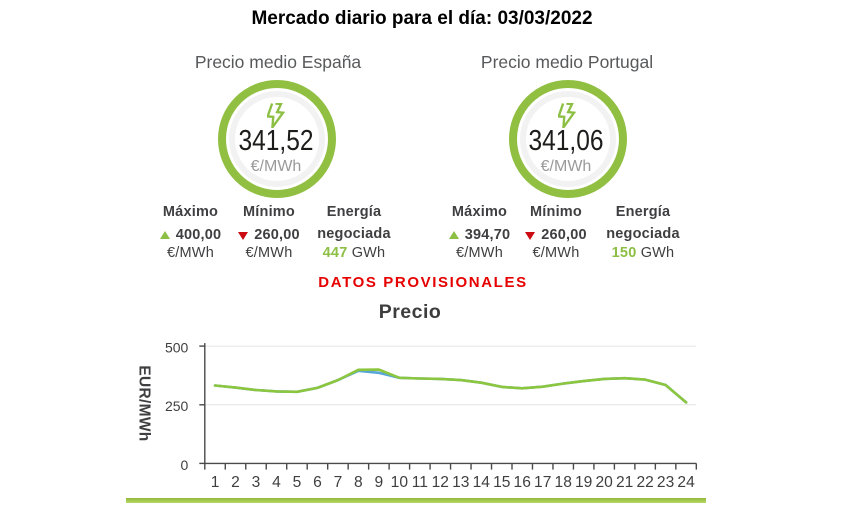  I want to click on svg-text: 12, so click(440, 482).